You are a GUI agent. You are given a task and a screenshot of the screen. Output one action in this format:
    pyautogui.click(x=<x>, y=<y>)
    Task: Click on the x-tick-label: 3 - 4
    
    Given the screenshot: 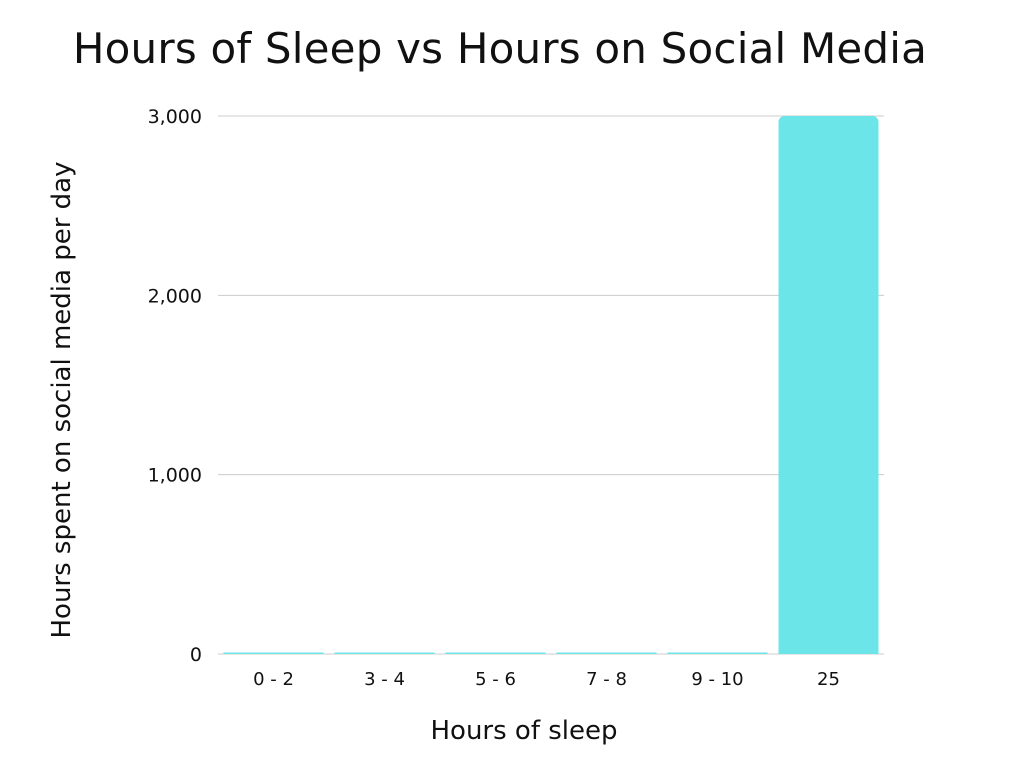 What is the action you would take?
    pyautogui.click(x=384, y=679)
    